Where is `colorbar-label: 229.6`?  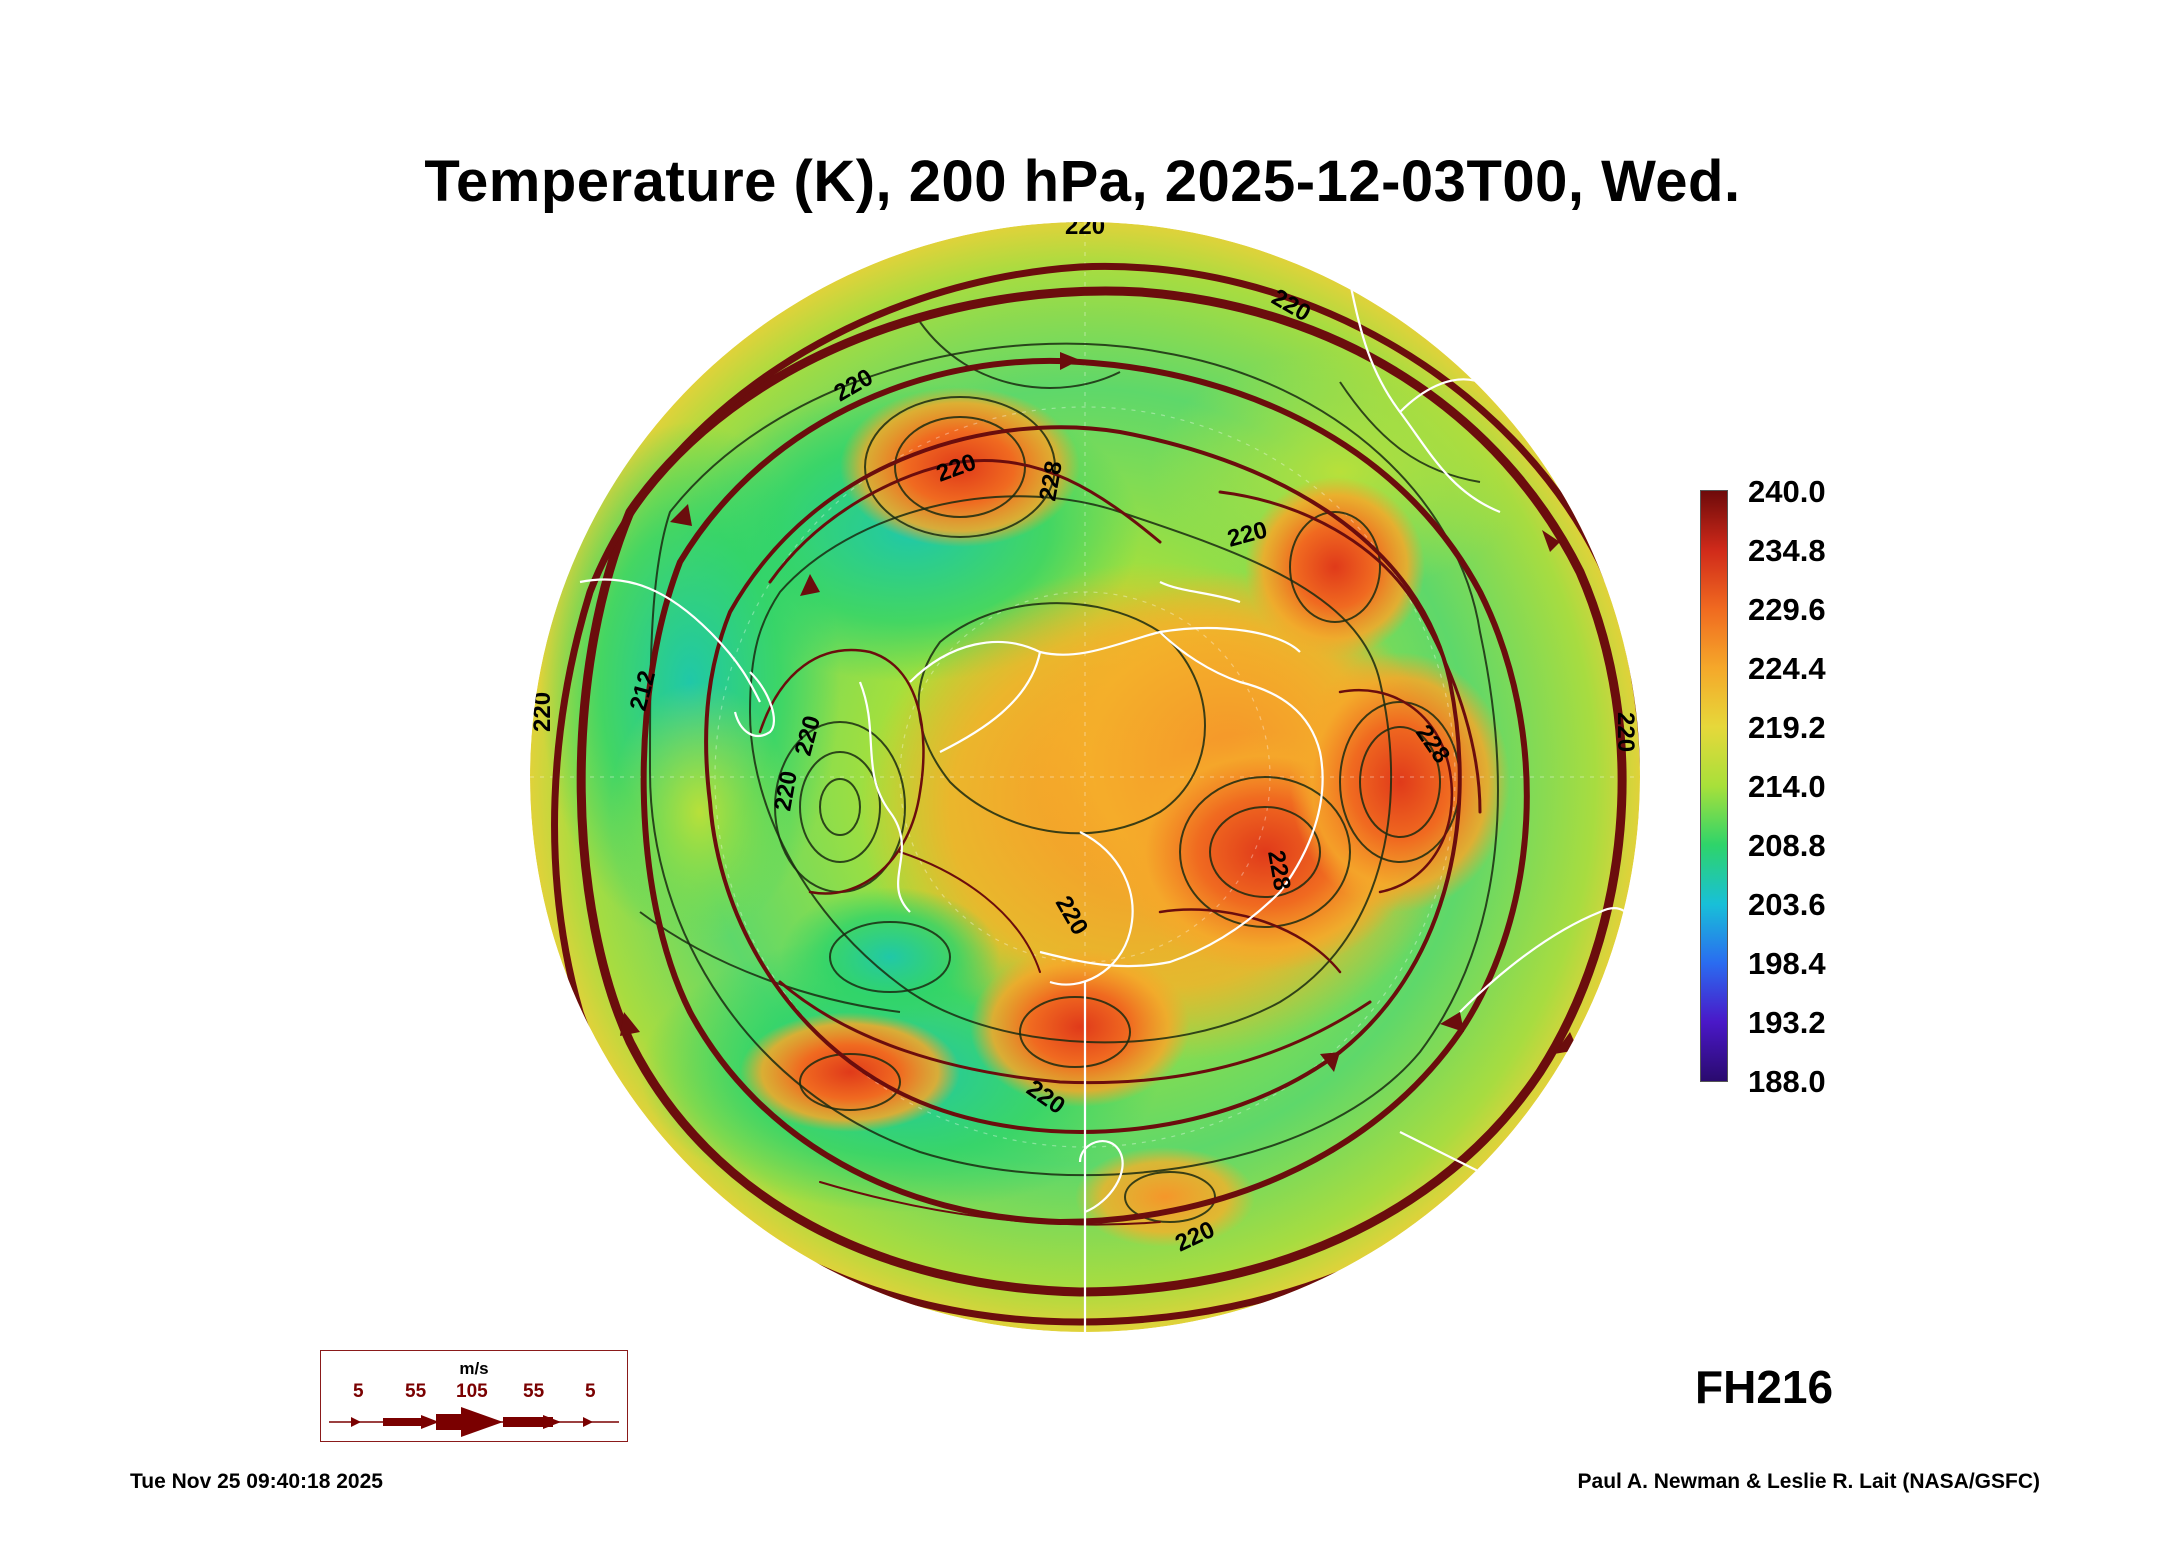 colorbar-label: 229.6 is located at coordinates (1787, 609).